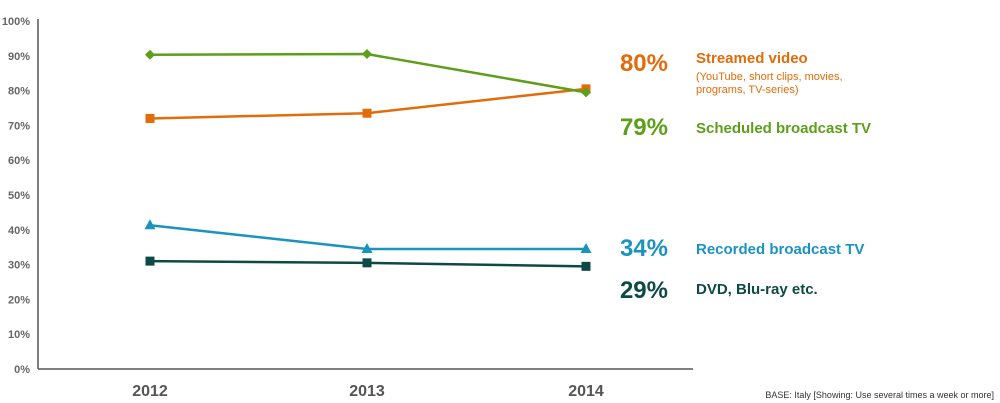 The height and width of the screenshot is (403, 1000). I want to click on y-axis-ticks: 0% 10% 20% 30% 40% 50% 60% 70% 80% 90% 100%, so click(16, 196).